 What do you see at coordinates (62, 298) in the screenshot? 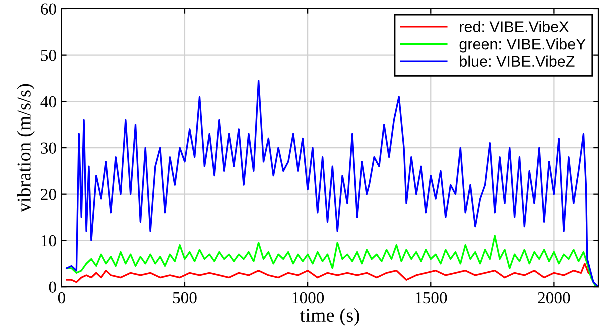
I see `x-tick-label: 0` at bounding box center [62, 298].